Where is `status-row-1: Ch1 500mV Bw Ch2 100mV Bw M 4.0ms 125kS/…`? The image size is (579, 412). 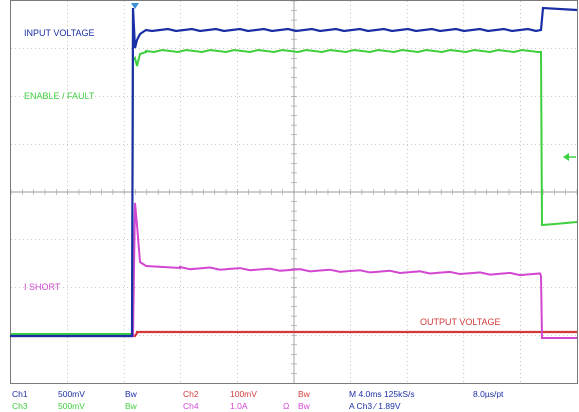
status-row-1: Ch1 500mV Bw Ch2 100mV Bw M 4.0ms 125kS/… is located at coordinates (258, 394).